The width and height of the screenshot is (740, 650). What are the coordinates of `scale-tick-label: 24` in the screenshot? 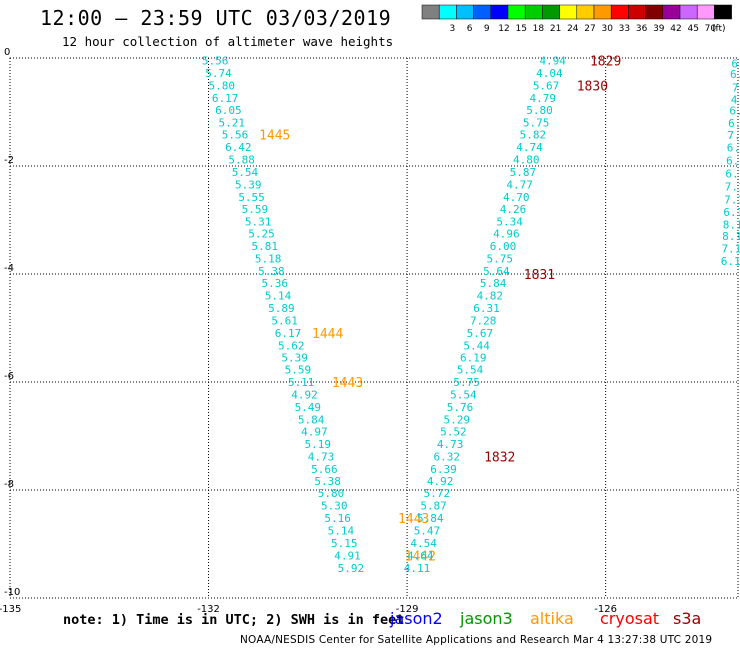 It's located at (573, 29).